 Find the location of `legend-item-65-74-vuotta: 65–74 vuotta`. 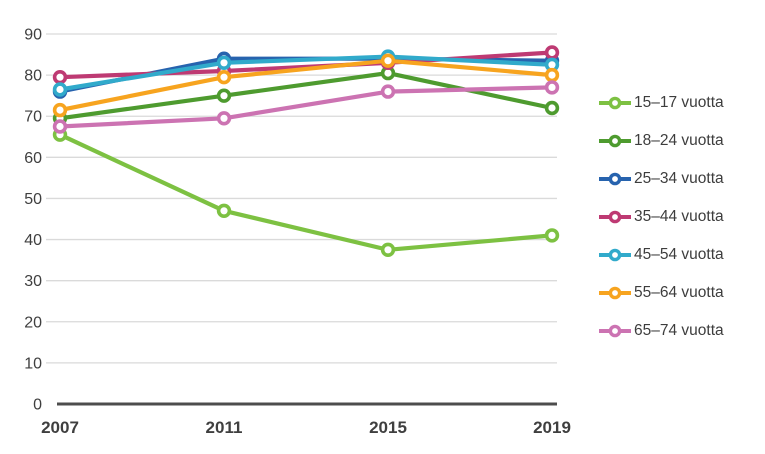

legend-item-65-74-vuotta: 65–74 vuotta is located at coordinates (661, 331).